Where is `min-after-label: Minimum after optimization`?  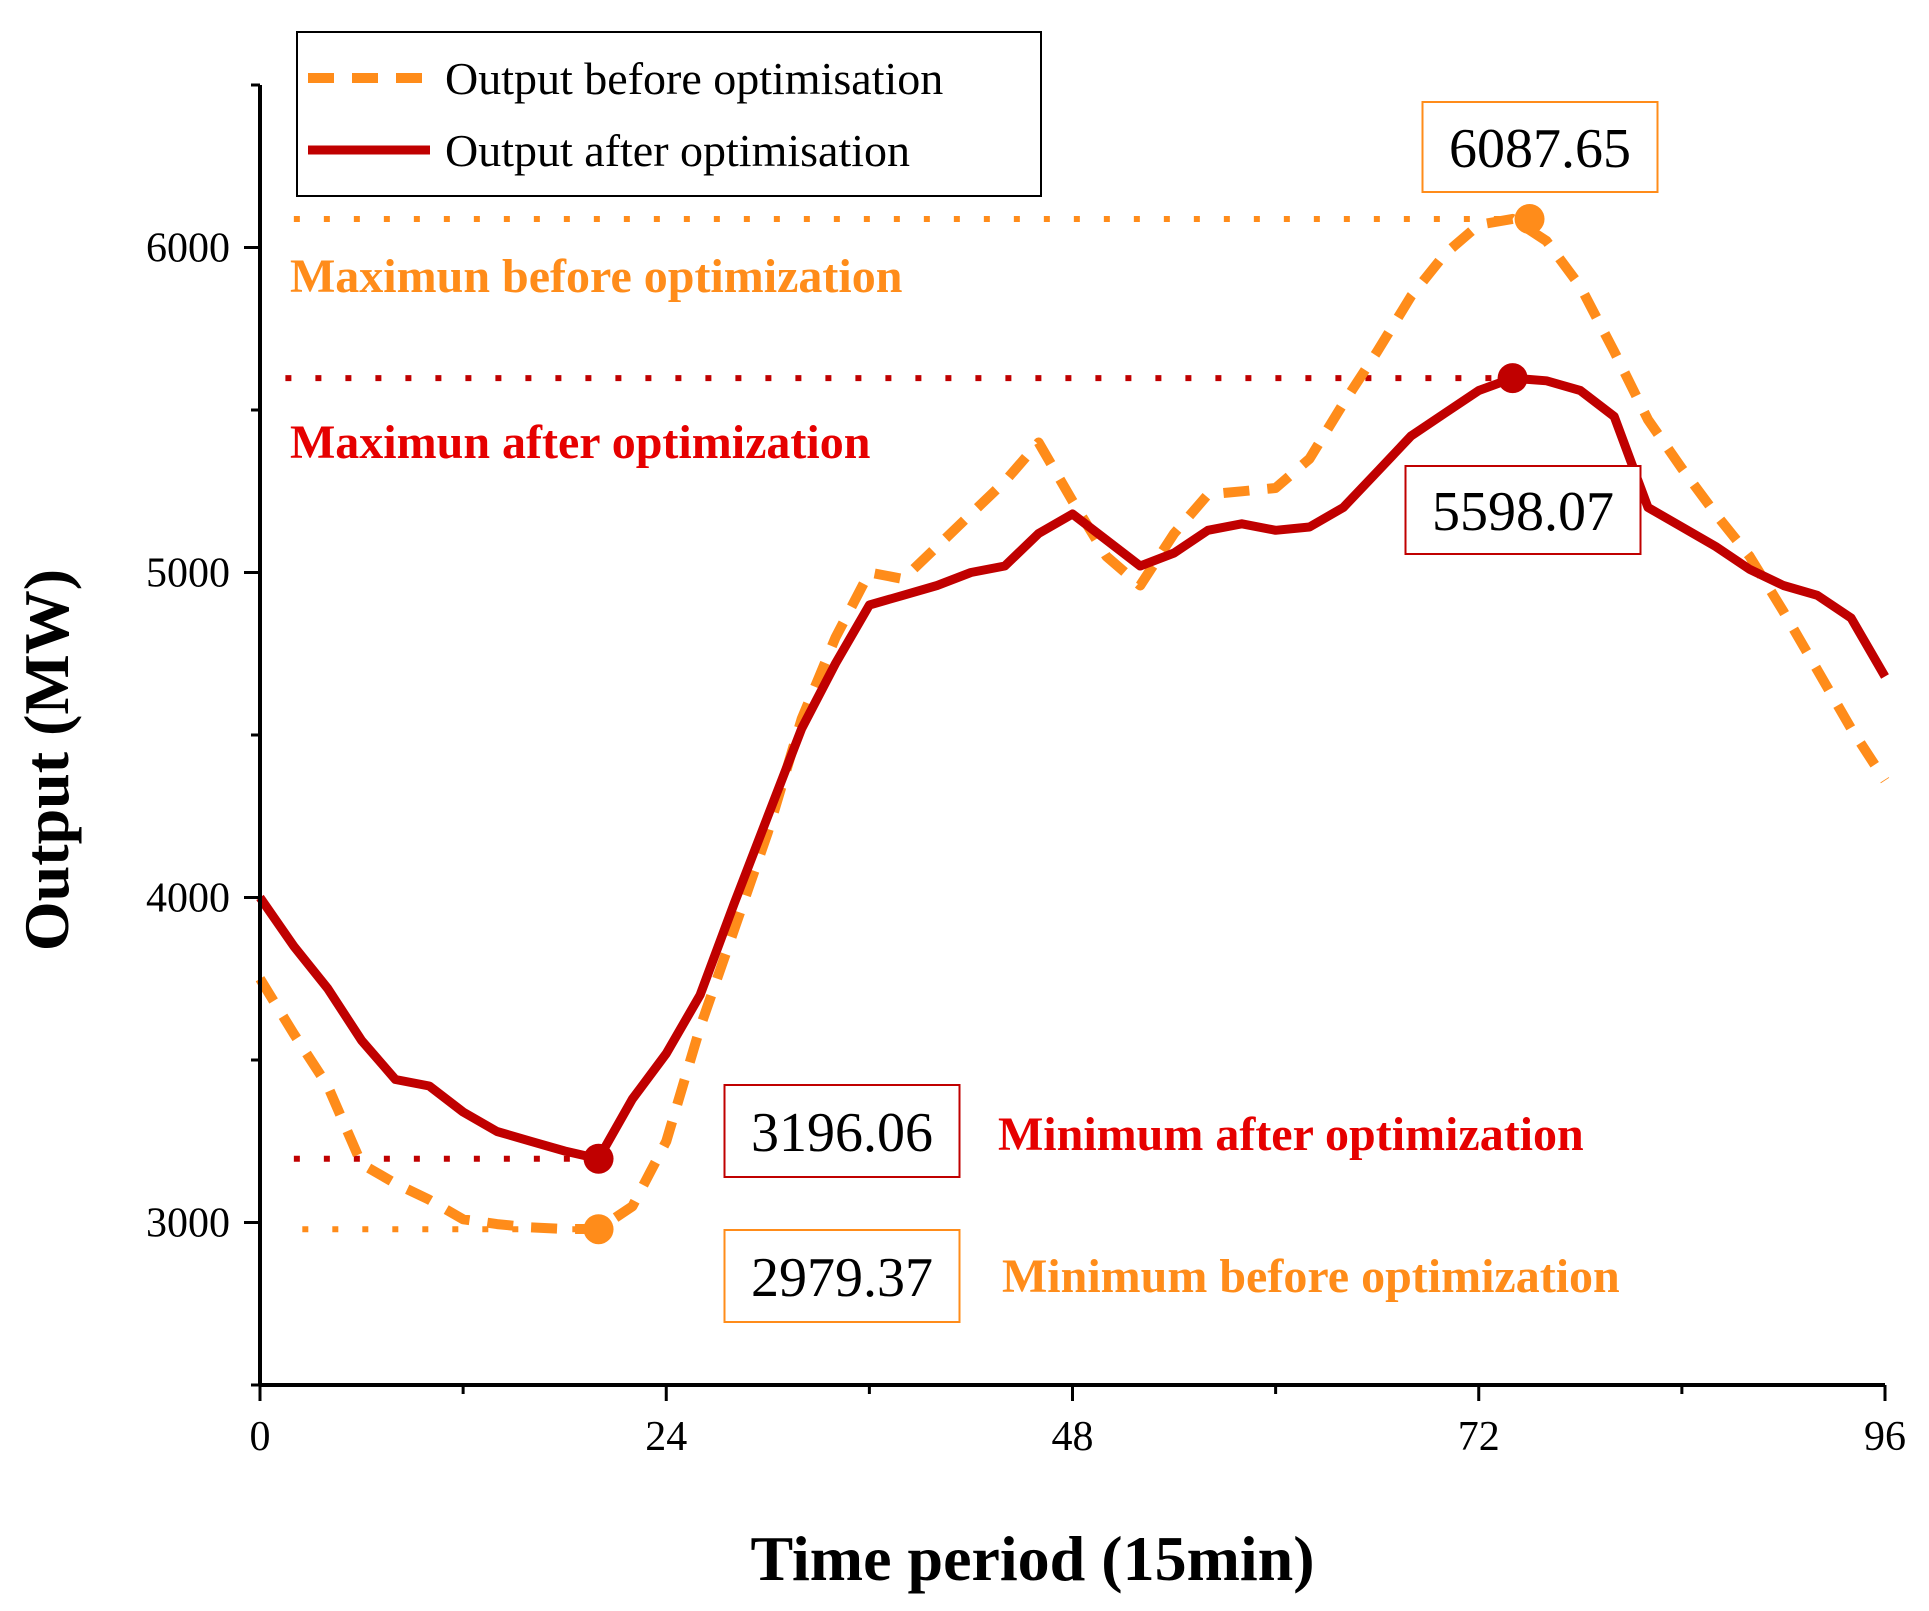 min-after-label: Minimum after optimization is located at coordinates (1291, 1134).